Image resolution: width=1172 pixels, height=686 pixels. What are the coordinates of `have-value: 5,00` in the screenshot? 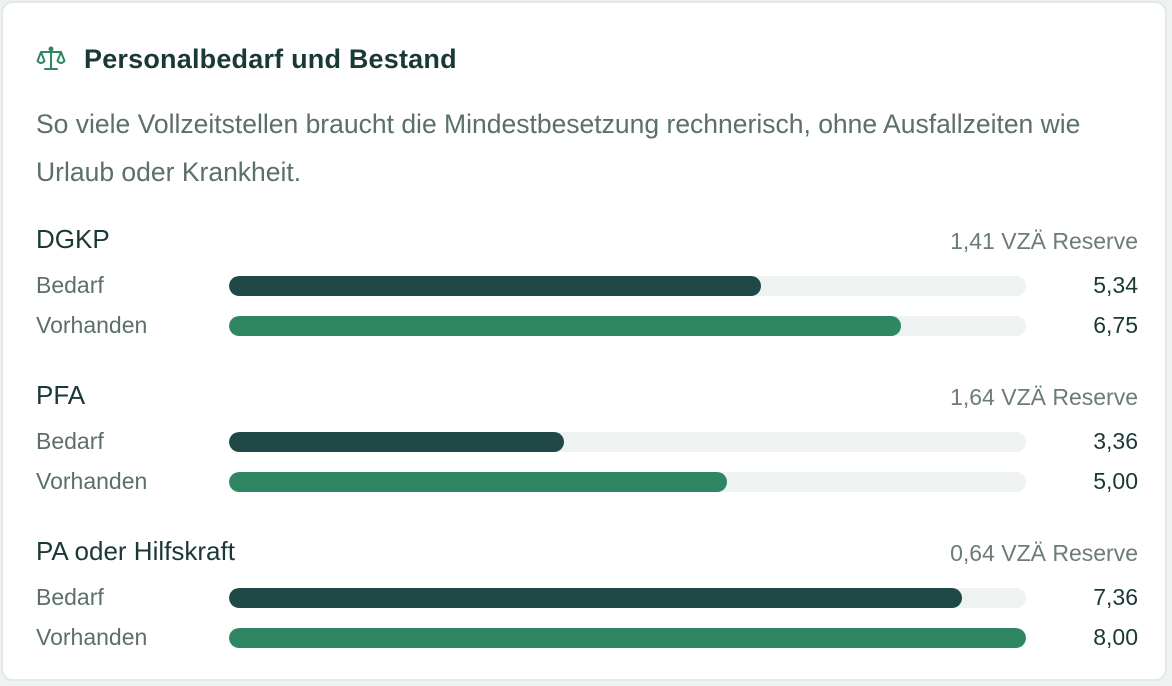 It's located at (1115, 481).